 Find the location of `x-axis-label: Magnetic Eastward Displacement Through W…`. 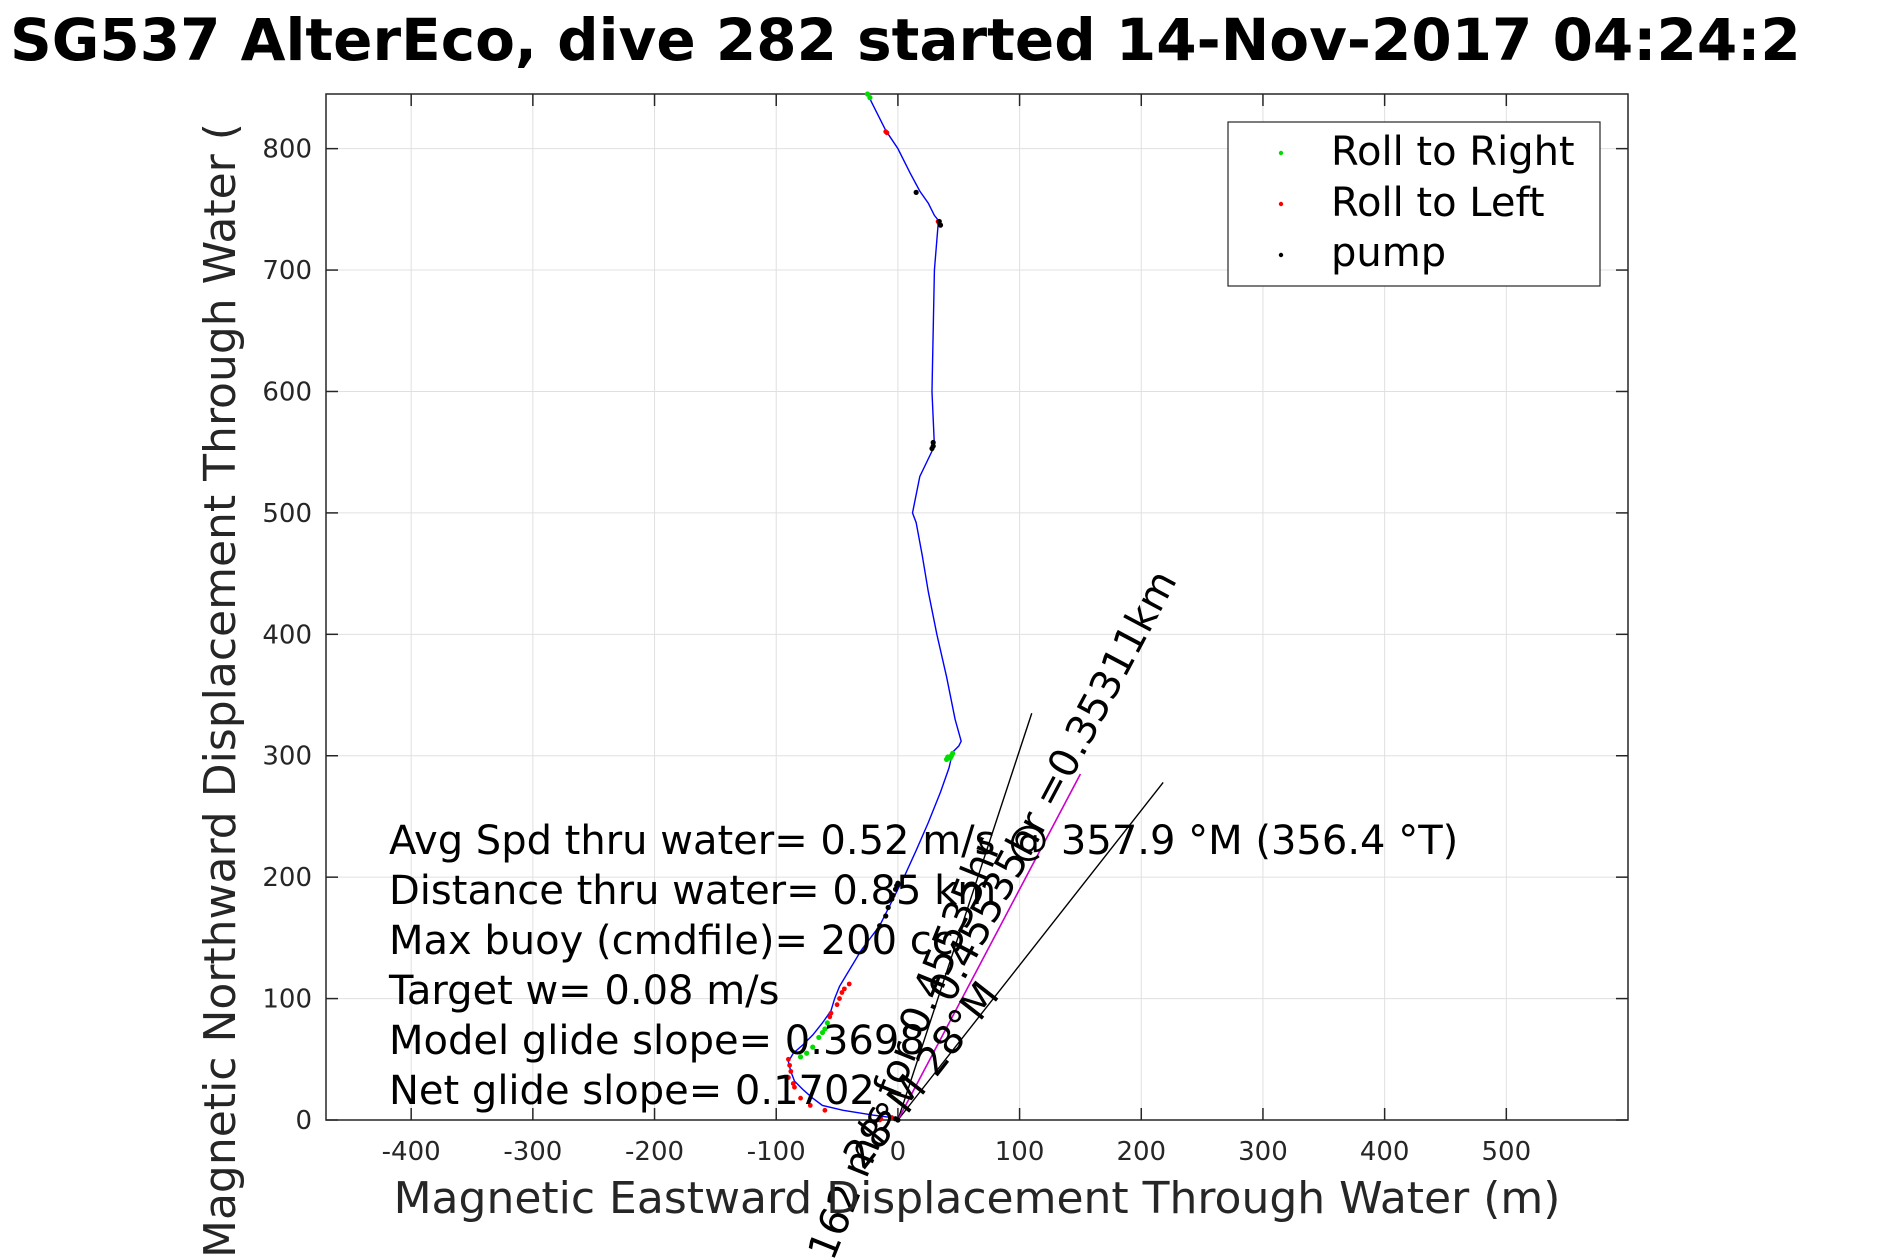

x-axis-label: Magnetic Eastward Displacement Through W… is located at coordinates (977, 1198).